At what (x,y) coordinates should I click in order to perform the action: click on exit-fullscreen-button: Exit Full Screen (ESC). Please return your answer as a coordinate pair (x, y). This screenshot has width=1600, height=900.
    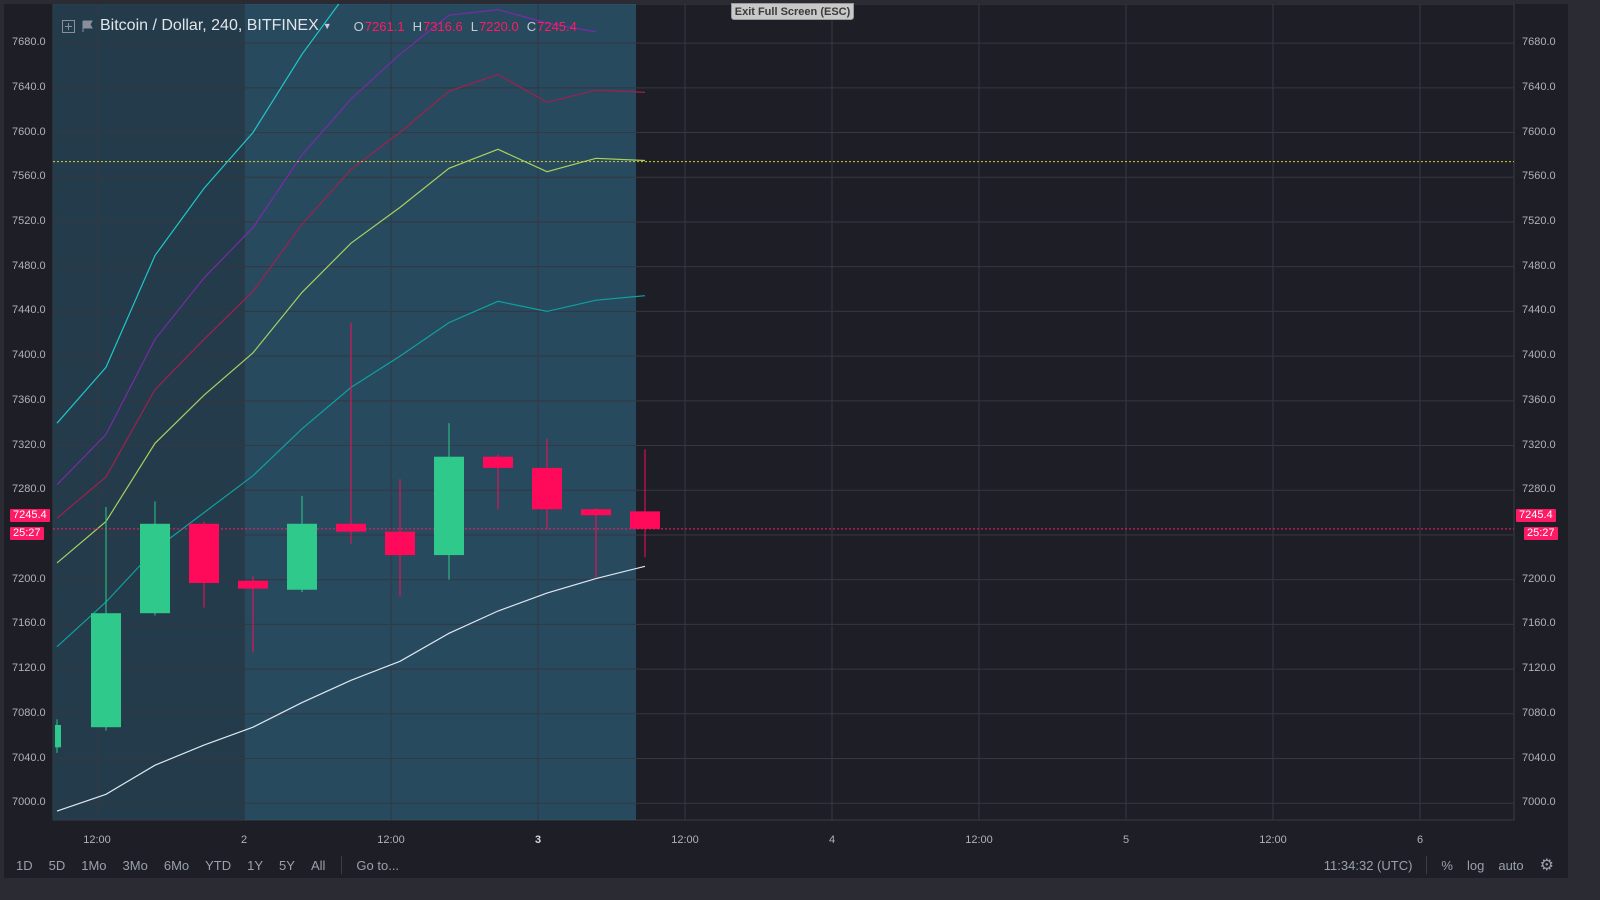
    Looking at the image, I should click on (792, 11).